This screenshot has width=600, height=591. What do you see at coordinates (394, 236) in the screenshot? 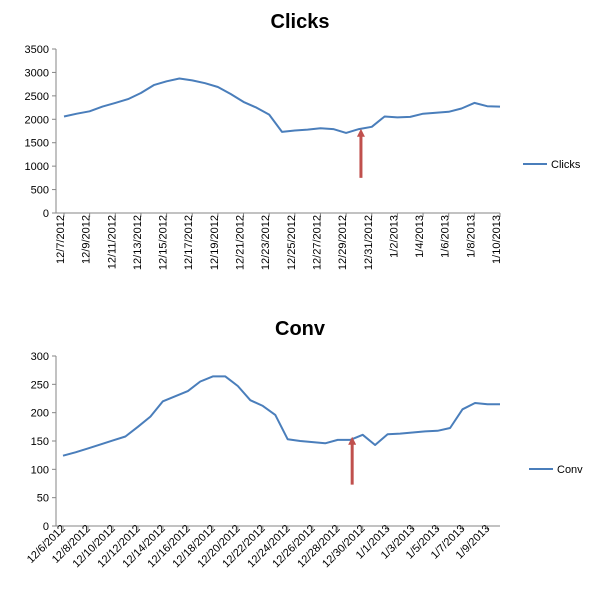
I see `clicks-x-tick-label: 1/2/2013` at bounding box center [394, 236].